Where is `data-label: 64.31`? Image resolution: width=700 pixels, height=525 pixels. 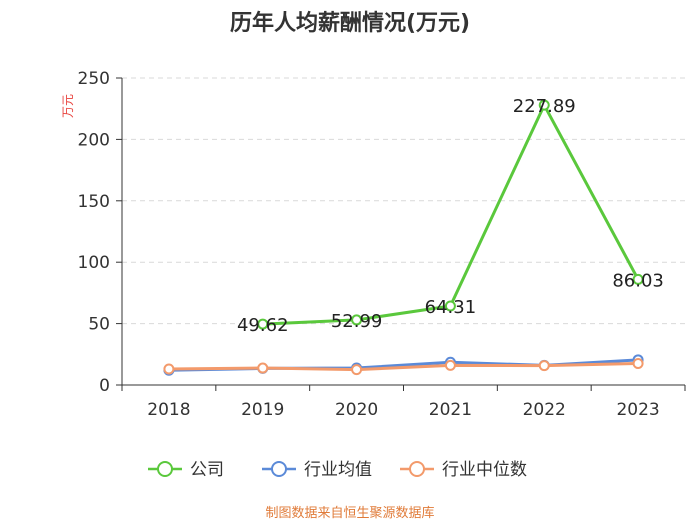 data-label: 64.31 is located at coordinates (451, 307).